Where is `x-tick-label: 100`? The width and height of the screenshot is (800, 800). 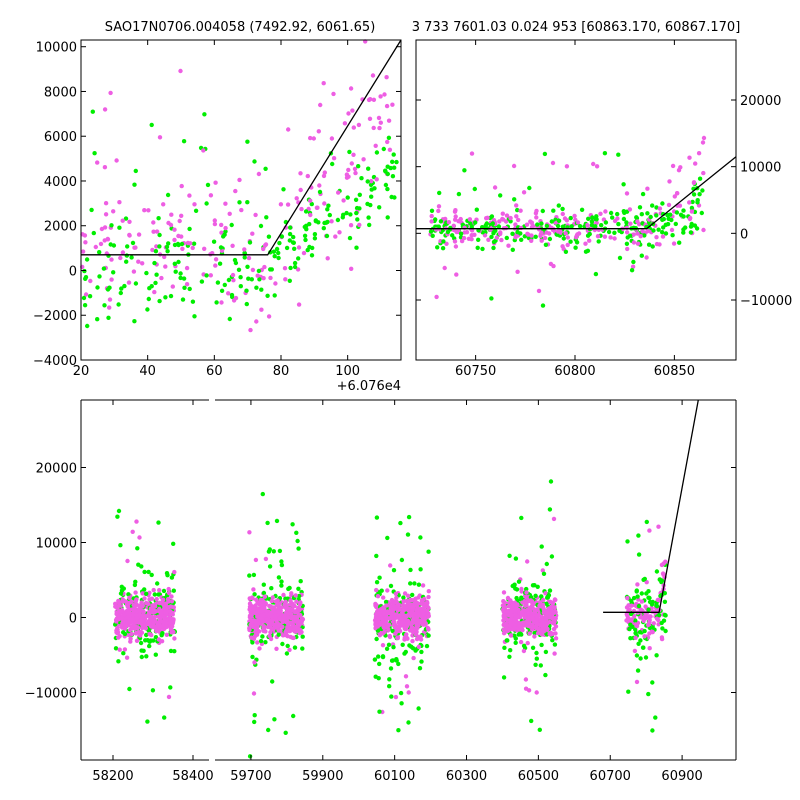
x-tick-label: 100 is located at coordinates (347, 371).